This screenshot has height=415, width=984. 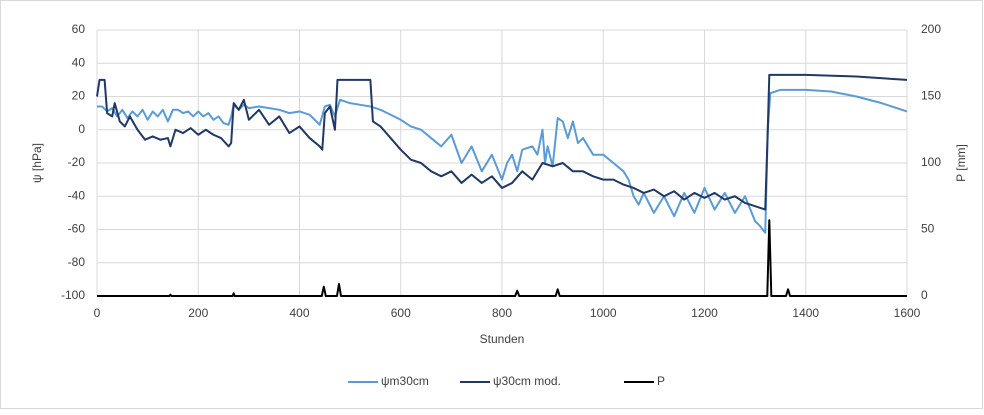 I want to click on x-tick-label: 0, so click(x=97, y=313).